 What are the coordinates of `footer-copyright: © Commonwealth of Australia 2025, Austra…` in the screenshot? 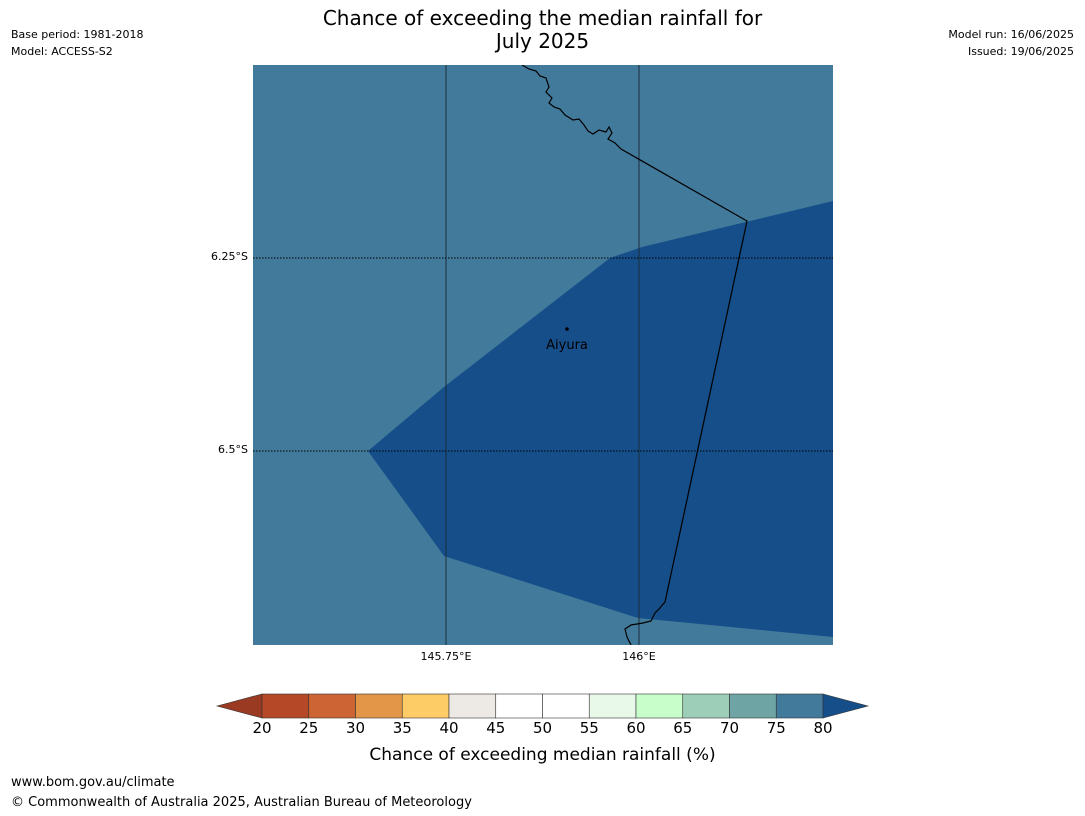 It's located at (241, 802).